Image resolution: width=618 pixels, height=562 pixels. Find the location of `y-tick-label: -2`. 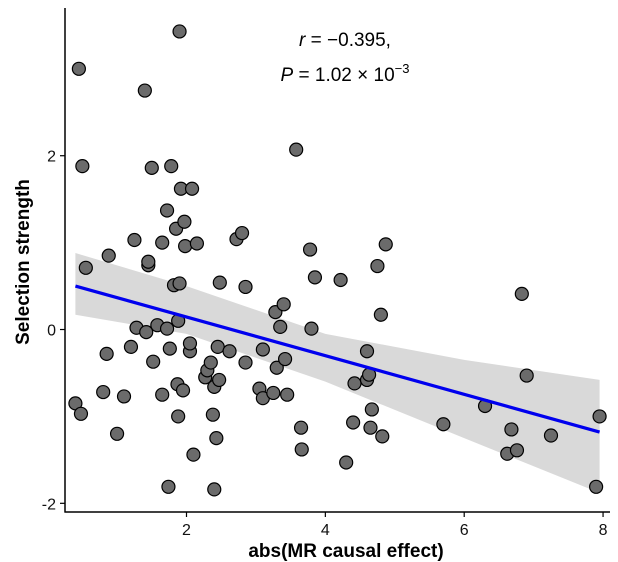

y-tick-label: -2 is located at coordinates (49, 504).